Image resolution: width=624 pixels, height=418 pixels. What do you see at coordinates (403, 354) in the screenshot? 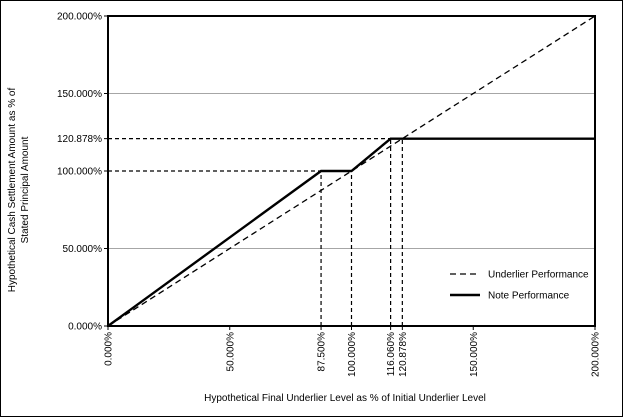
I see `x-tick-label: 120.878%` at bounding box center [403, 354].